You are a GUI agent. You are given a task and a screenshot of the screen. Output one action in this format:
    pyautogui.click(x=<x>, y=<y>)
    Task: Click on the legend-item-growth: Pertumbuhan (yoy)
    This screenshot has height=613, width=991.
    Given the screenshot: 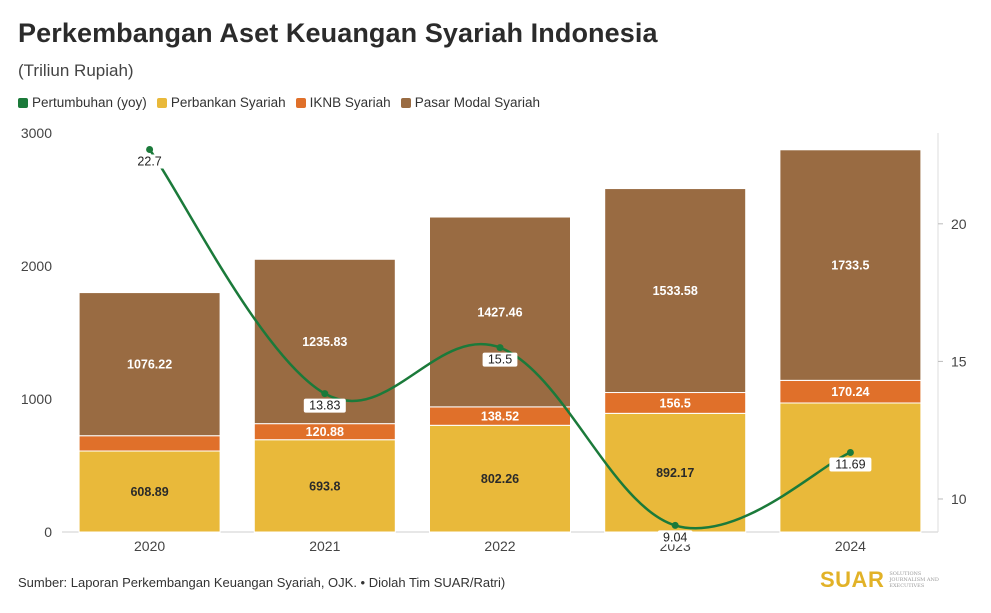 What is the action you would take?
    pyautogui.click(x=82, y=102)
    